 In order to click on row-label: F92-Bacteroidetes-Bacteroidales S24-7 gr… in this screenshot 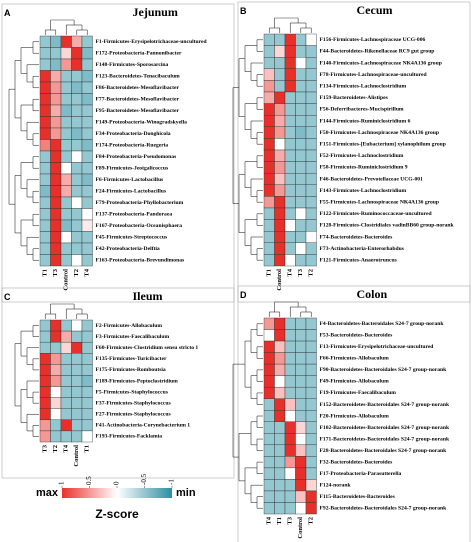, I will do `click(384, 509)`.